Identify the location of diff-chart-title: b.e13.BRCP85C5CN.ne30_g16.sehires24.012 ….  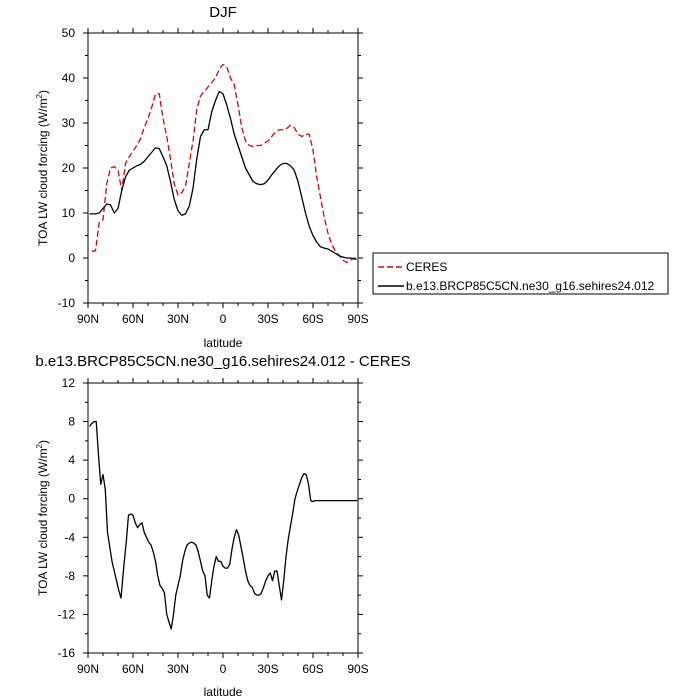
(222, 361).